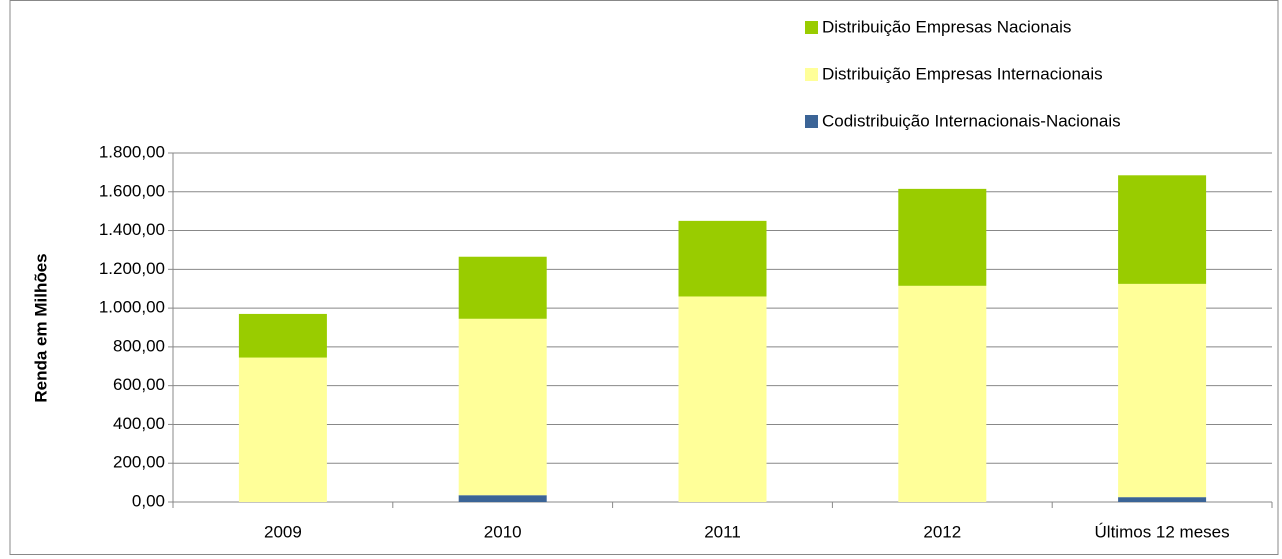 This screenshot has width=1282, height=559. I want to click on x-tick-label: 2010, so click(503, 531).